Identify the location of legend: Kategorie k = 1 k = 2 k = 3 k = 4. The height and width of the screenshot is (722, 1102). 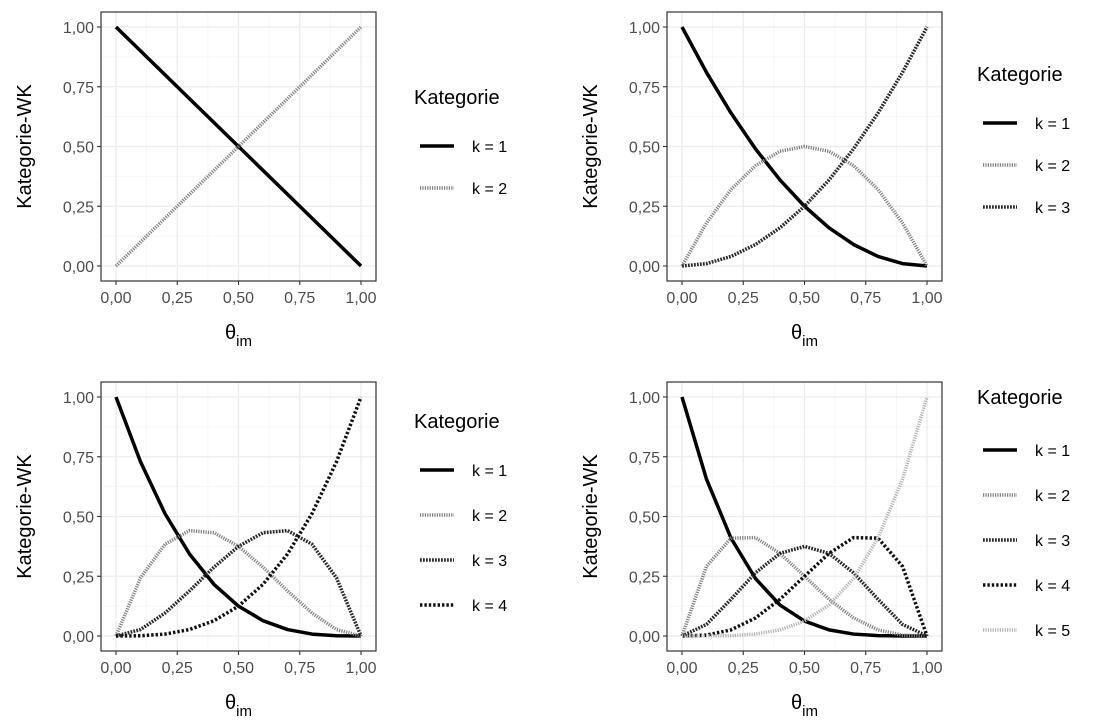
(460, 513).